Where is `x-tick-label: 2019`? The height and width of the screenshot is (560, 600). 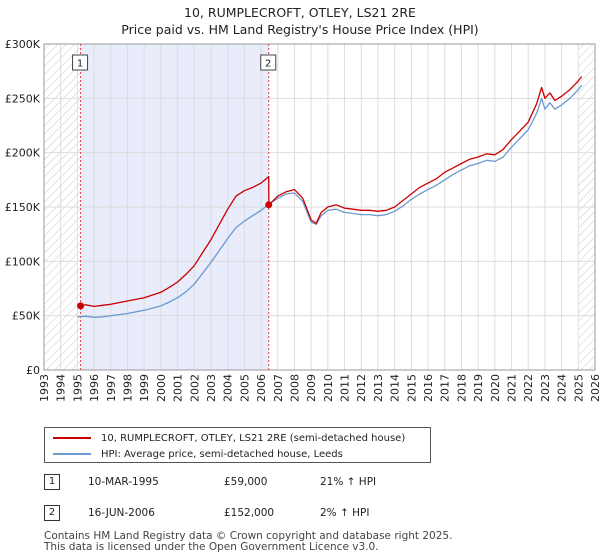
x-tick-label: 2019 is located at coordinates (478, 388).